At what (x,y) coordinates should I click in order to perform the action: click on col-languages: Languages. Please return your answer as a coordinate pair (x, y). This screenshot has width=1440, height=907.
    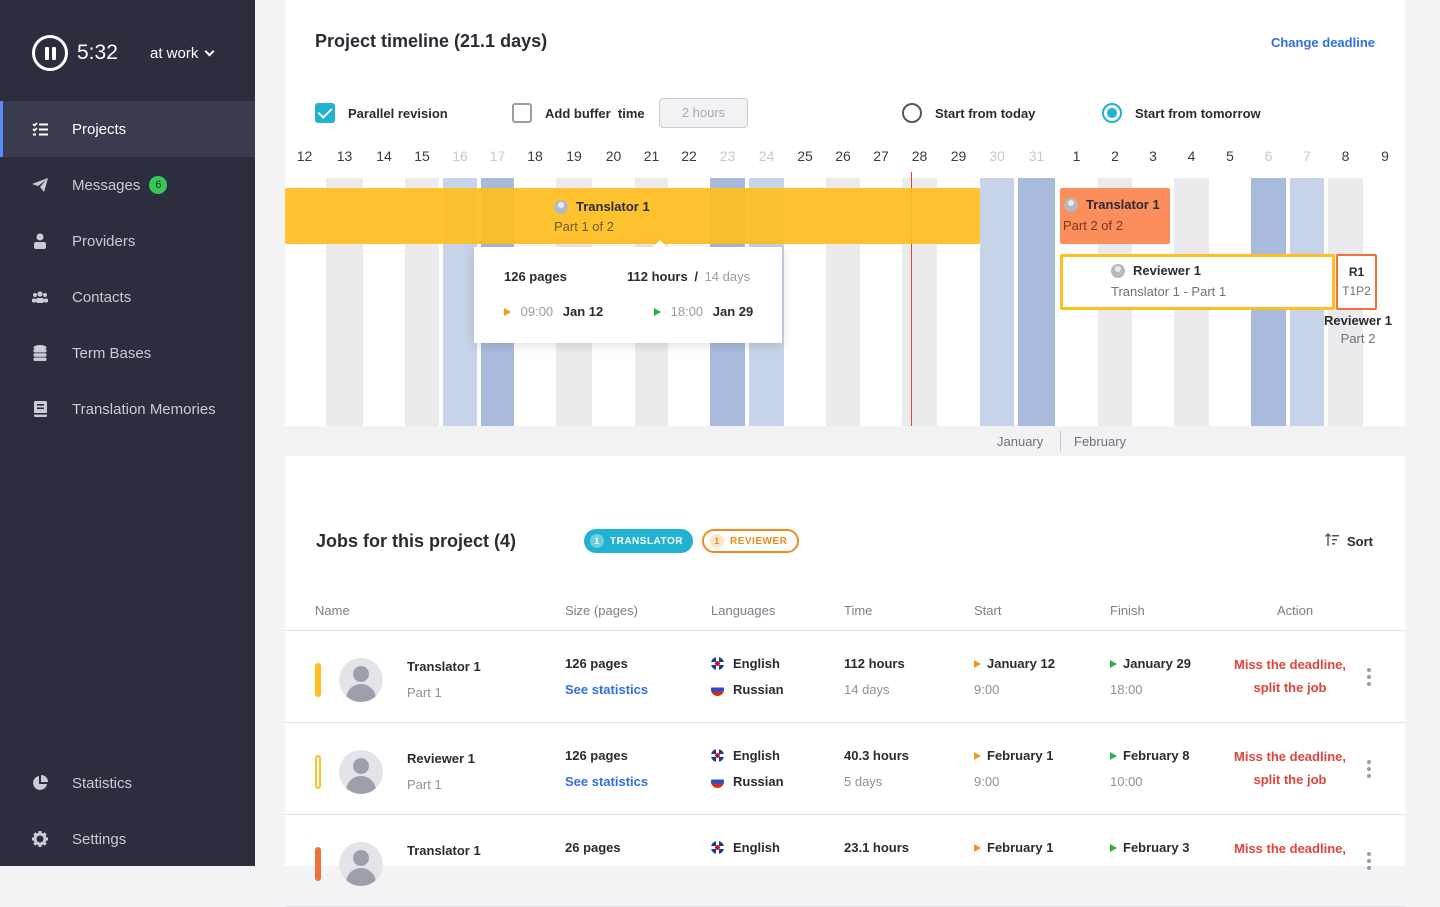
    Looking at the image, I should click on (743, 610).